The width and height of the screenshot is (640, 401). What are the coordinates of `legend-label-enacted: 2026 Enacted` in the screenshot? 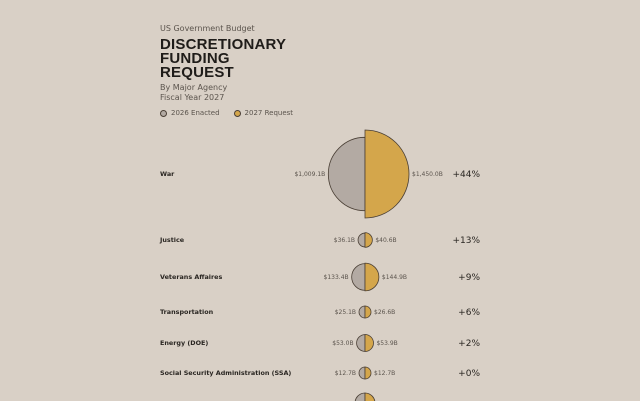 It's located at (195, 113).